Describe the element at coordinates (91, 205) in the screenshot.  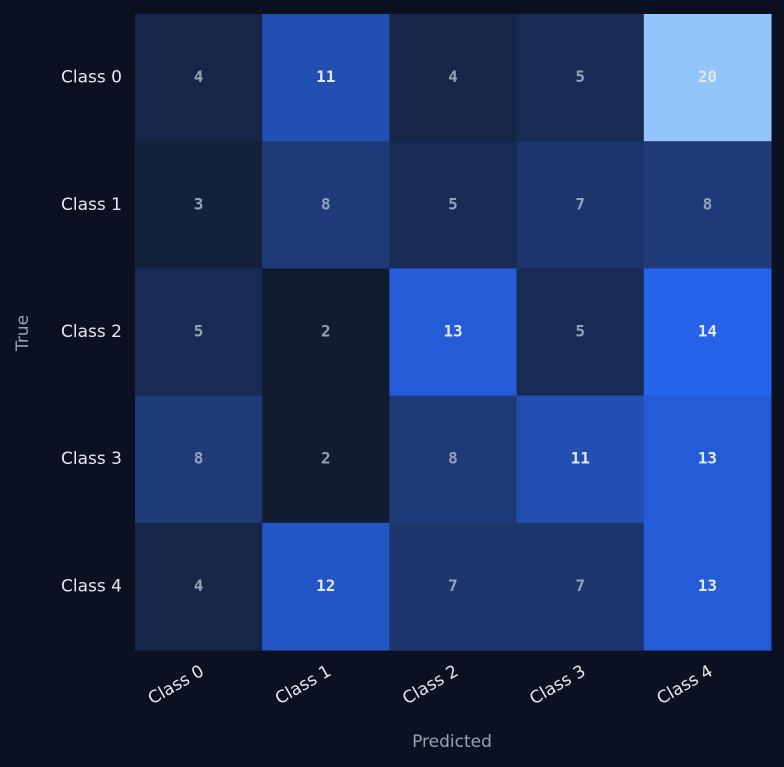
I see `y-tick-label: Class 1` at that location.